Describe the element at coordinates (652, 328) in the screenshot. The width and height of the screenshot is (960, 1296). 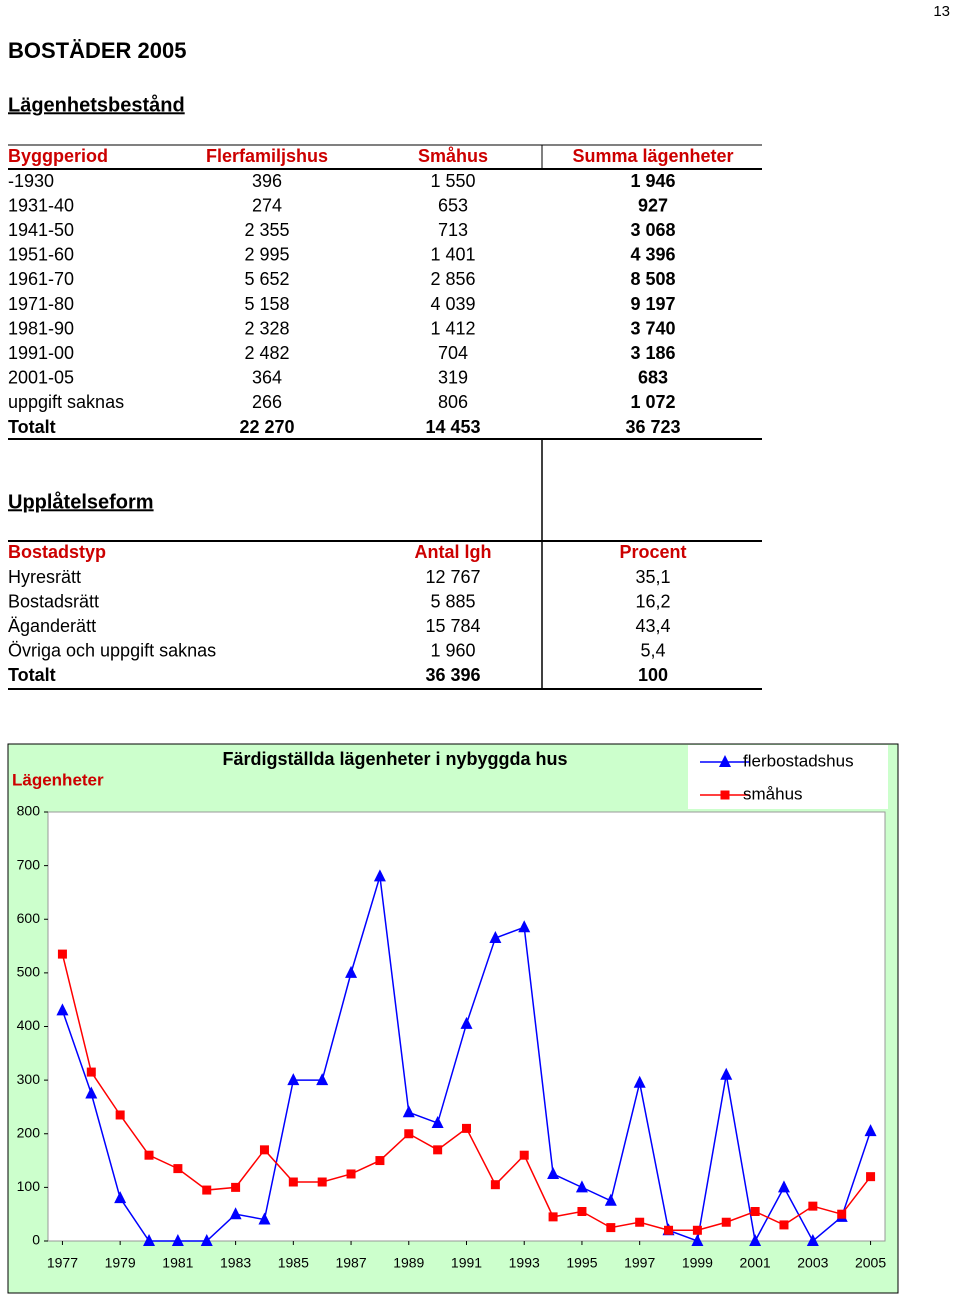
I see `table-cell: 3 740` at that location.